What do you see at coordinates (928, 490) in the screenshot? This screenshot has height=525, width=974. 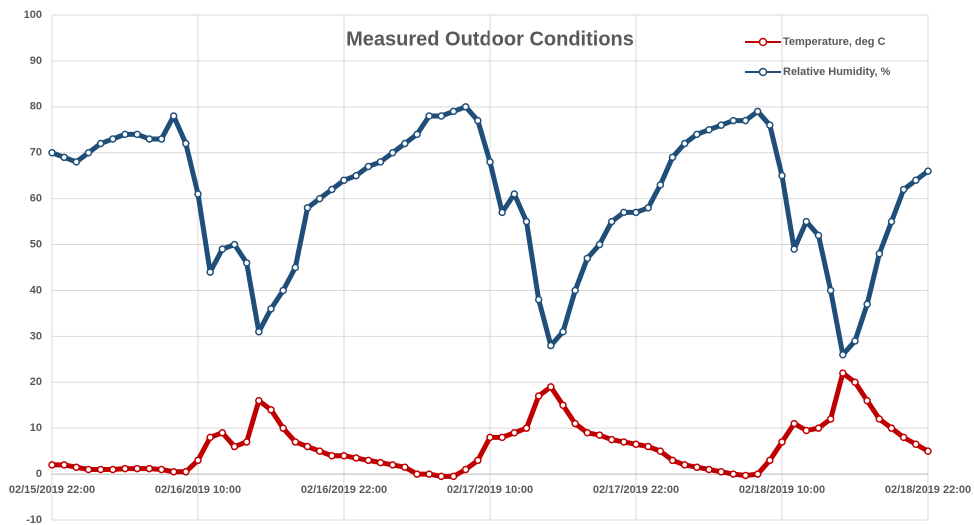 I see `x-tick-label: 02/18/2019 22:00` at bounding box center [928, 490].